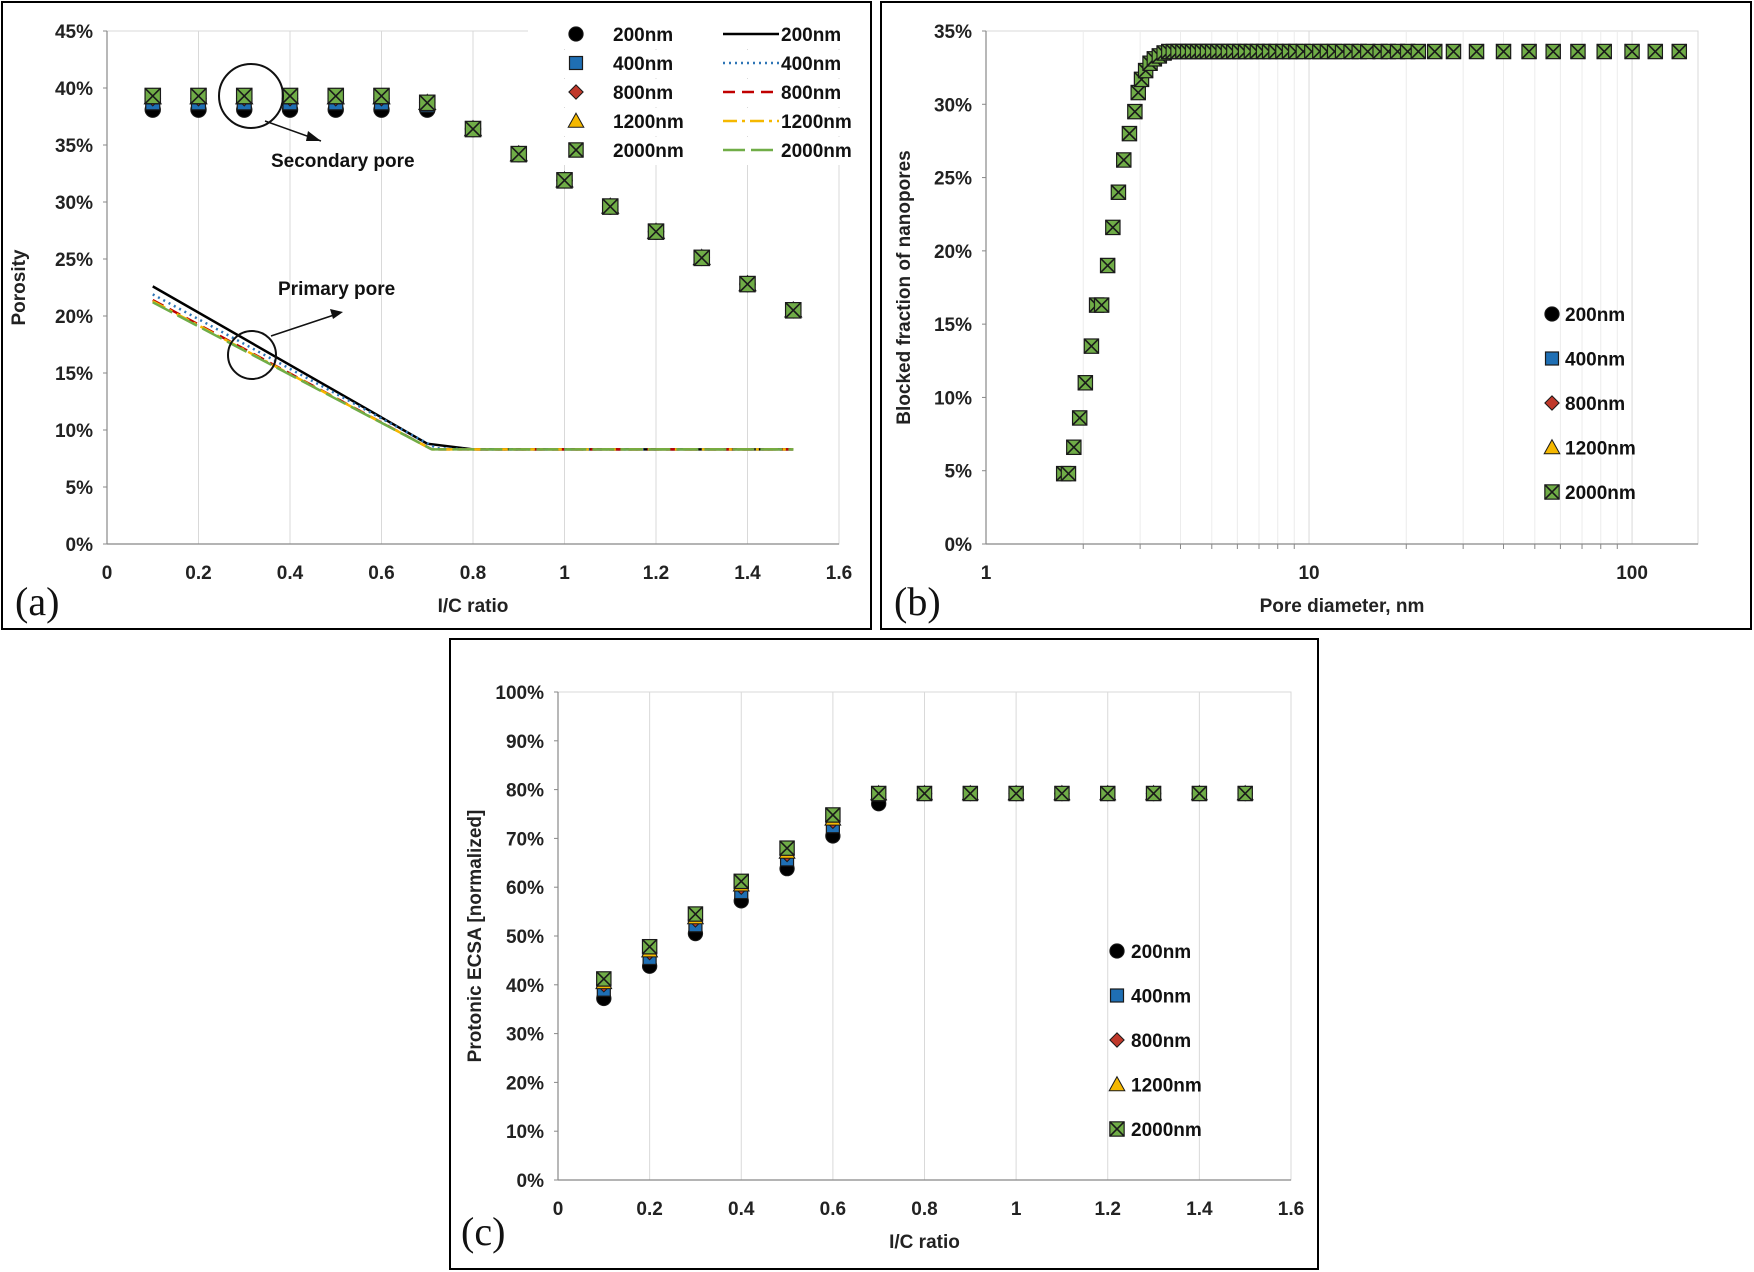  What do you see at coordinates (1117, 1040) in the screenshot?
I see `legend-marker-800nm` at bounding box center [1117, 1040].